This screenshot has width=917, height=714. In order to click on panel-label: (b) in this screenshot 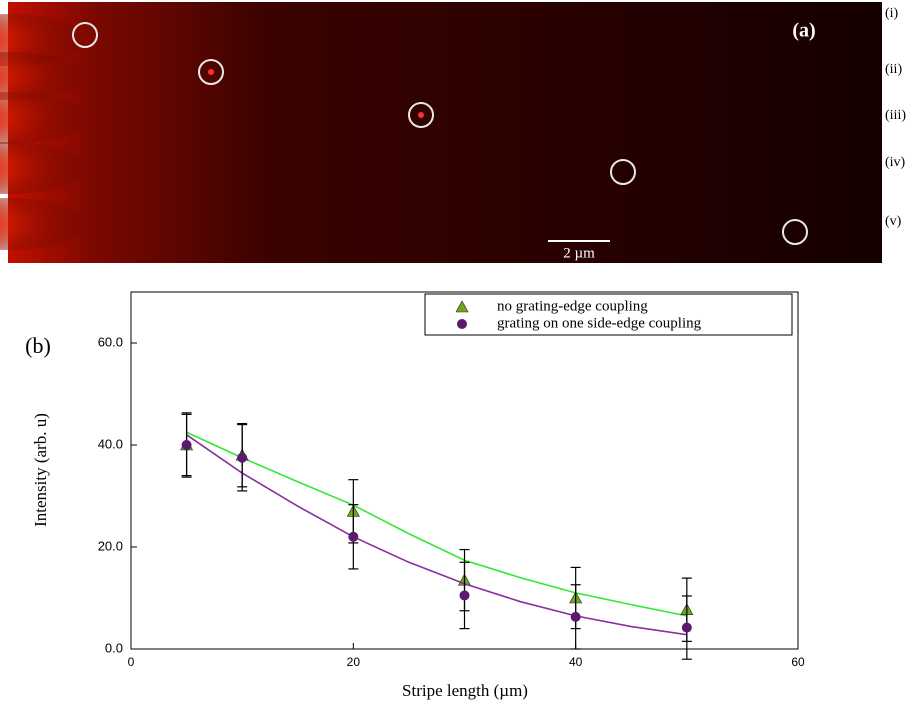, I will do `click(38, 345)`.